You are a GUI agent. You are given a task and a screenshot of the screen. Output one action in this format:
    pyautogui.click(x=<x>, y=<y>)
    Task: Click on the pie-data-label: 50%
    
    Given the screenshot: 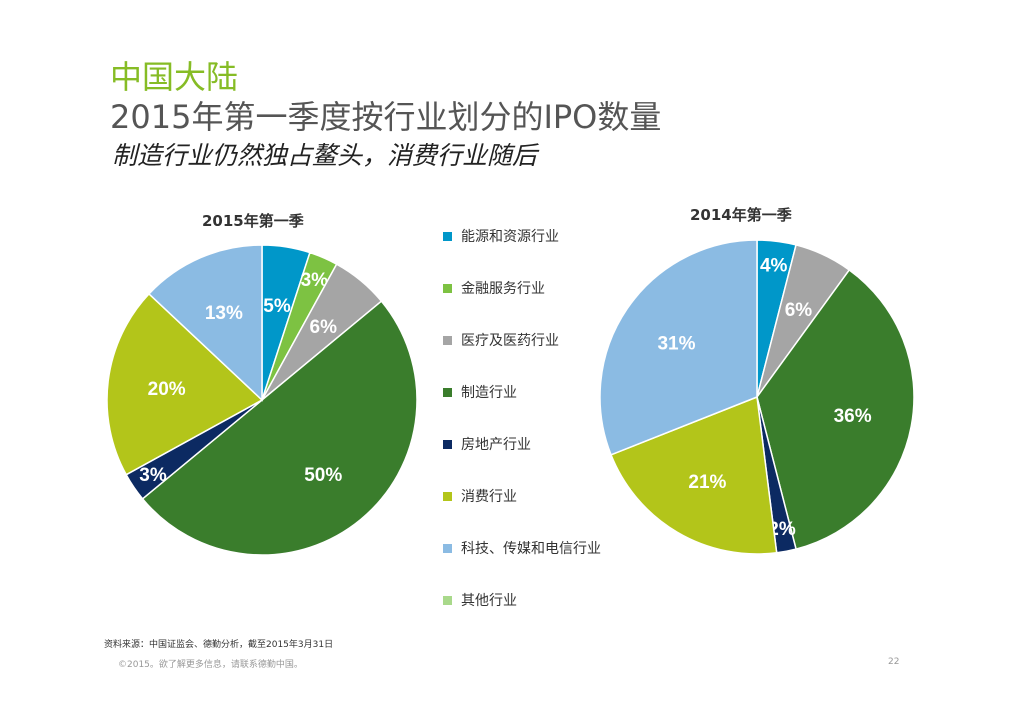 What is the action you would take?
    pyautogui.click(x=323, y=475)
    